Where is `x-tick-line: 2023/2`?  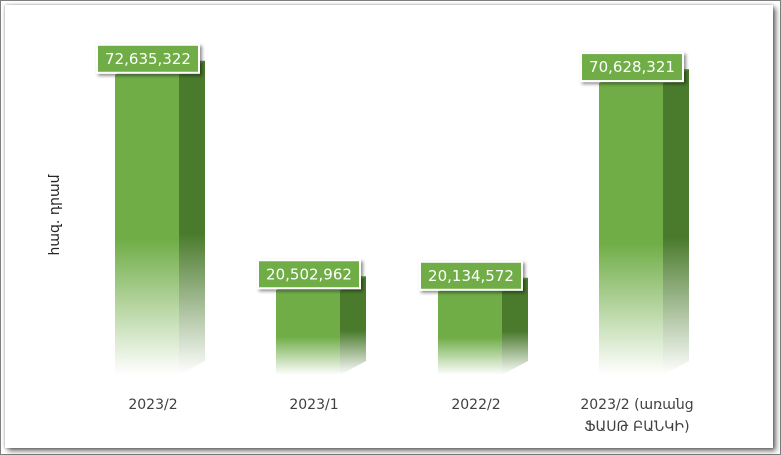 x-tick-line: 2023/2 is located at coordinates (152, 405).